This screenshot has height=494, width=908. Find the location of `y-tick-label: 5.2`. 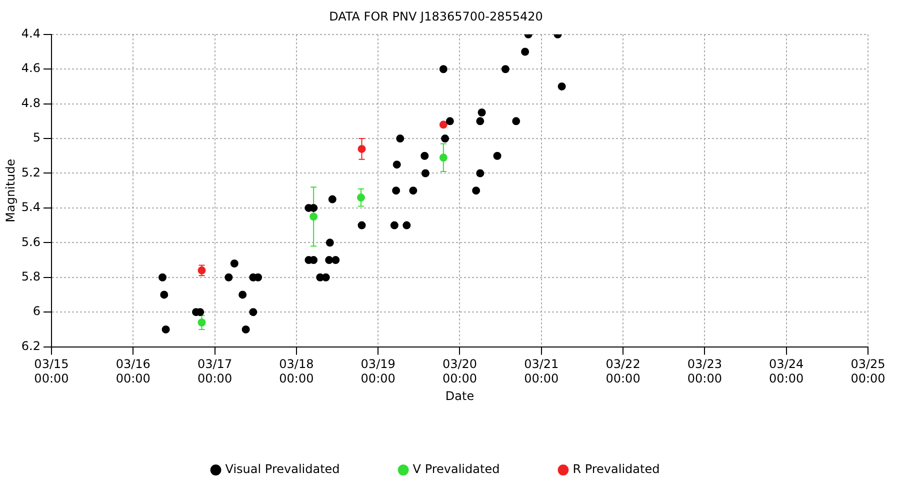

y-tick-label: 5.2 is located at coordinates (30, 172).